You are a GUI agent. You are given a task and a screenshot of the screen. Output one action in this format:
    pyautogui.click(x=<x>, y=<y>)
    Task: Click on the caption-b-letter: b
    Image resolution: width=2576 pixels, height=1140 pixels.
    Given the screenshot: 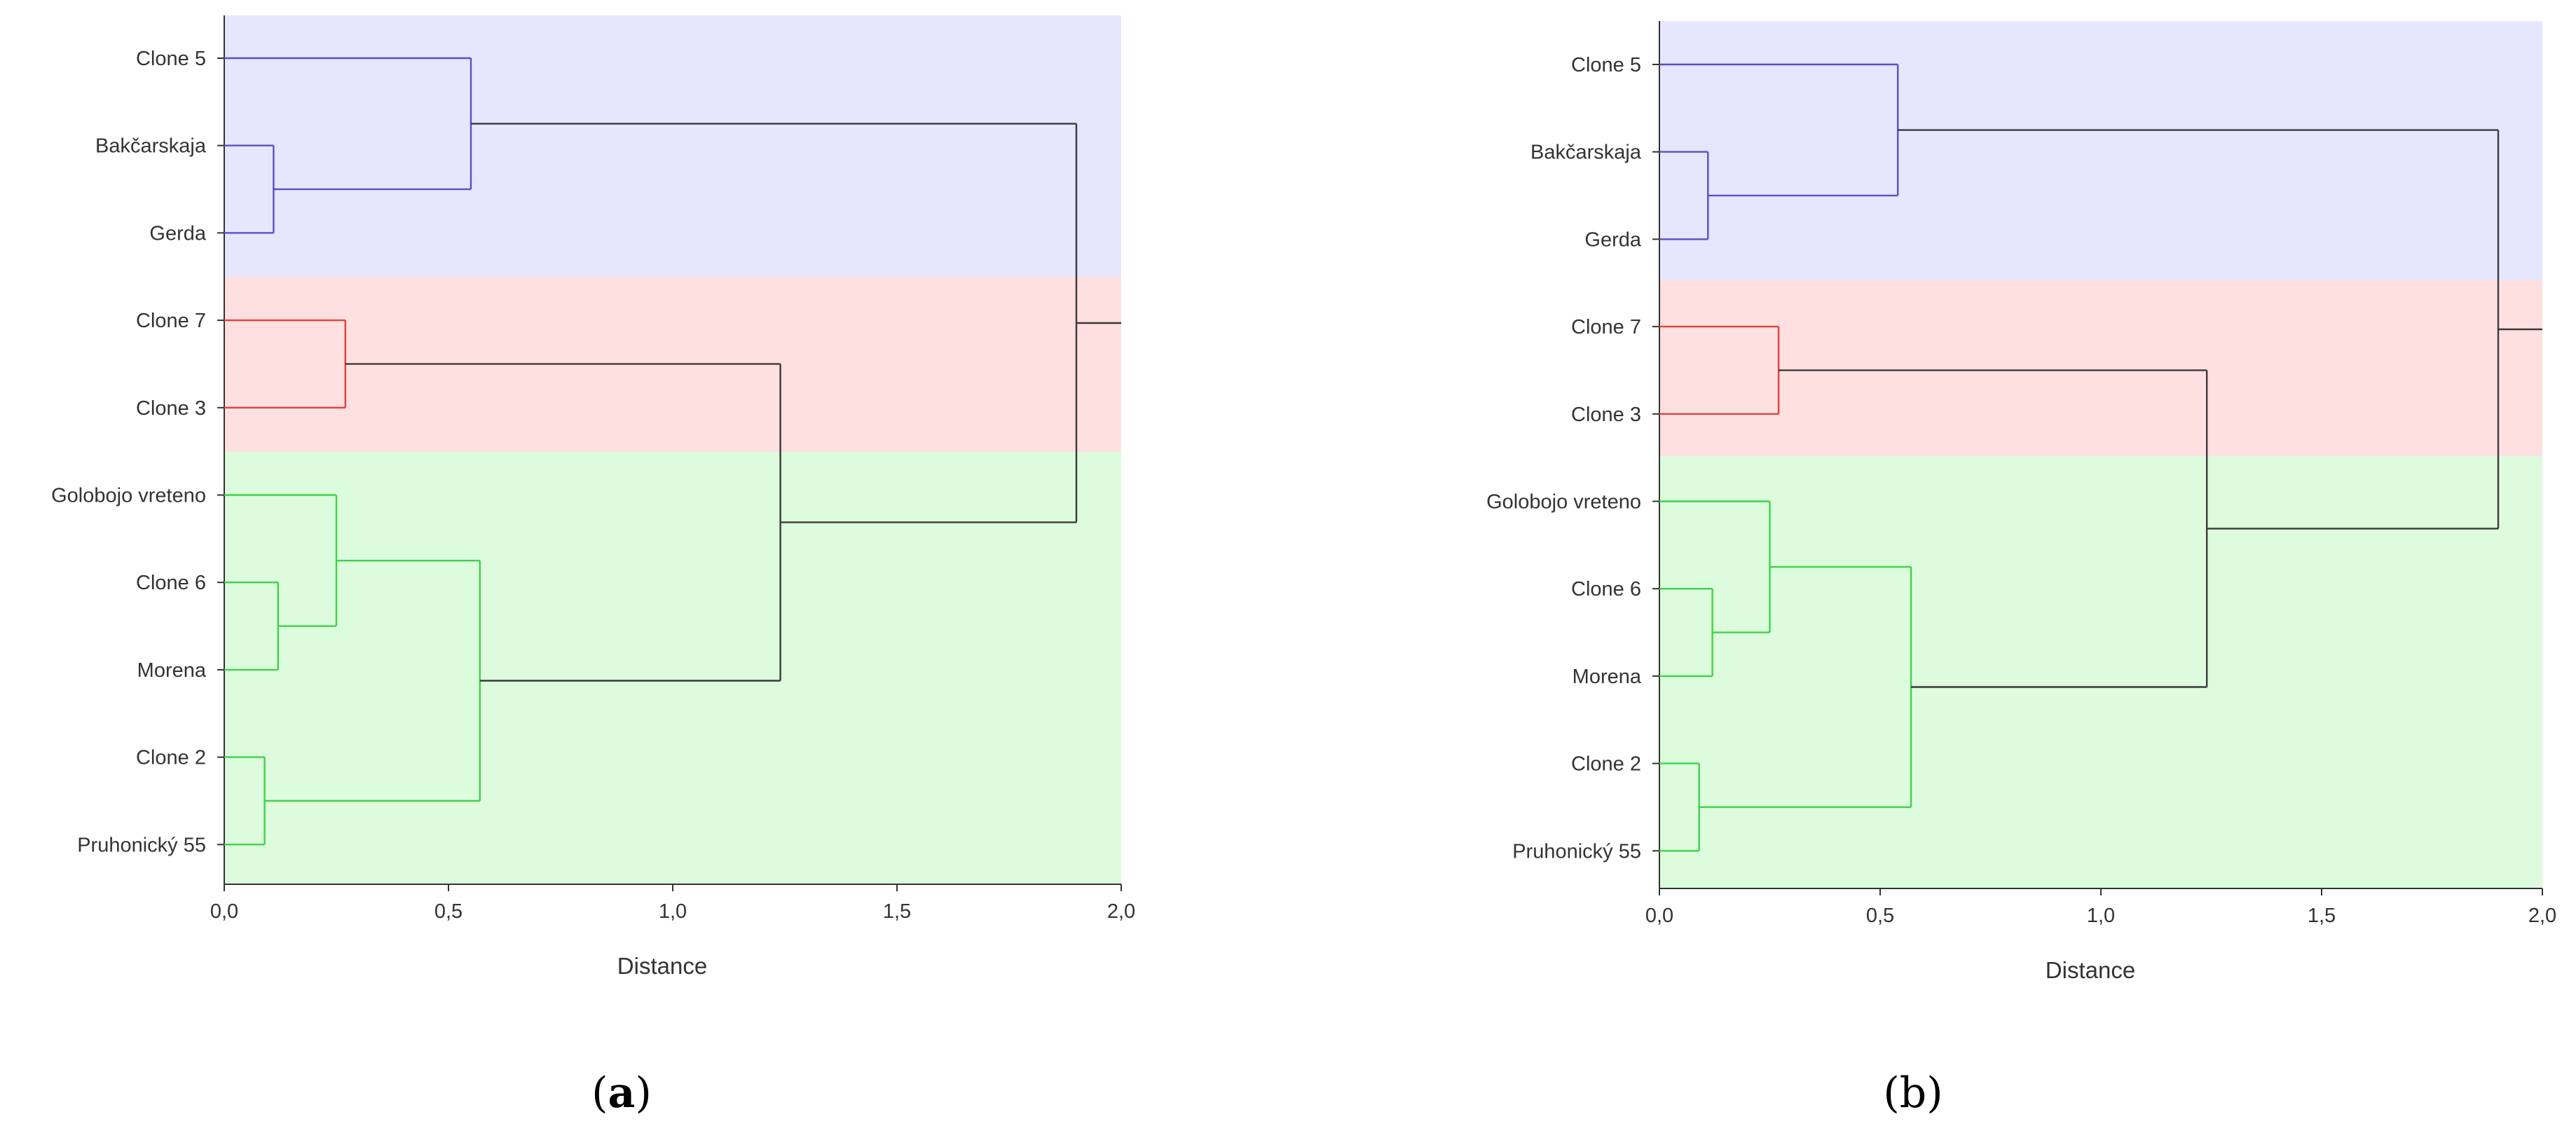 What is the action you would take?
    pyautogui.click(x=1913, y=1093)
    